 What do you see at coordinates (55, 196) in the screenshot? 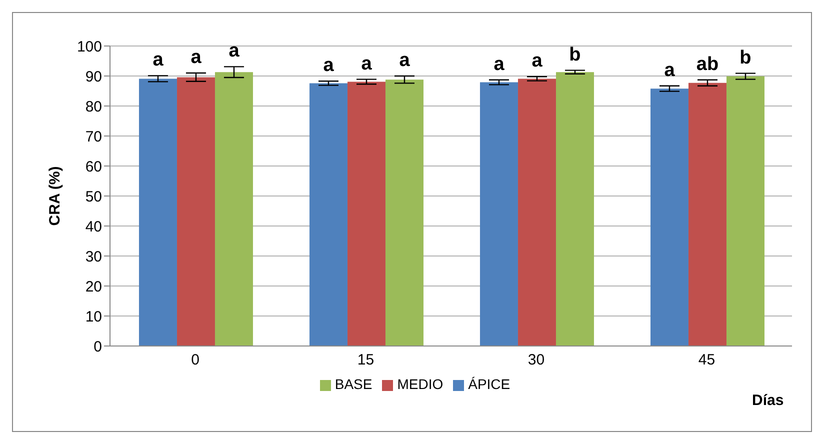
I see `y-axis-title: CRA (%)` at bounding box center [55, 196].